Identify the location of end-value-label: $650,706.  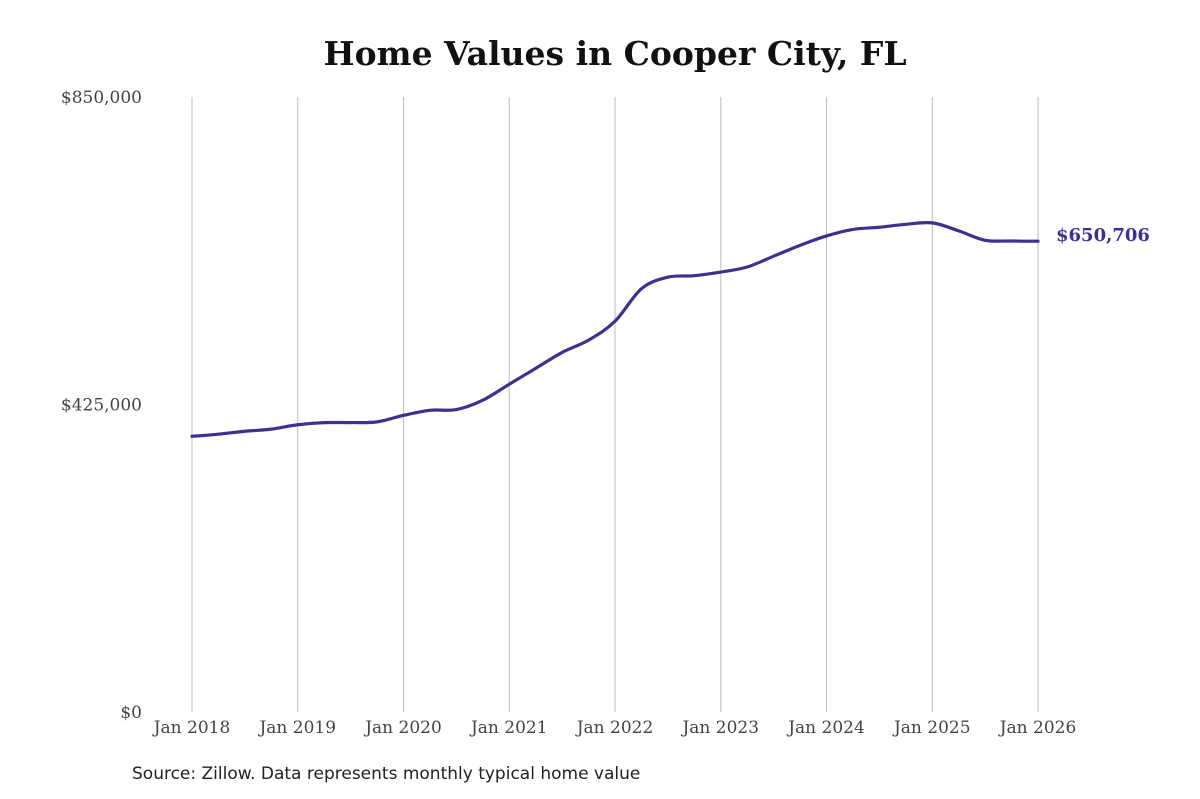
(1103, 235).